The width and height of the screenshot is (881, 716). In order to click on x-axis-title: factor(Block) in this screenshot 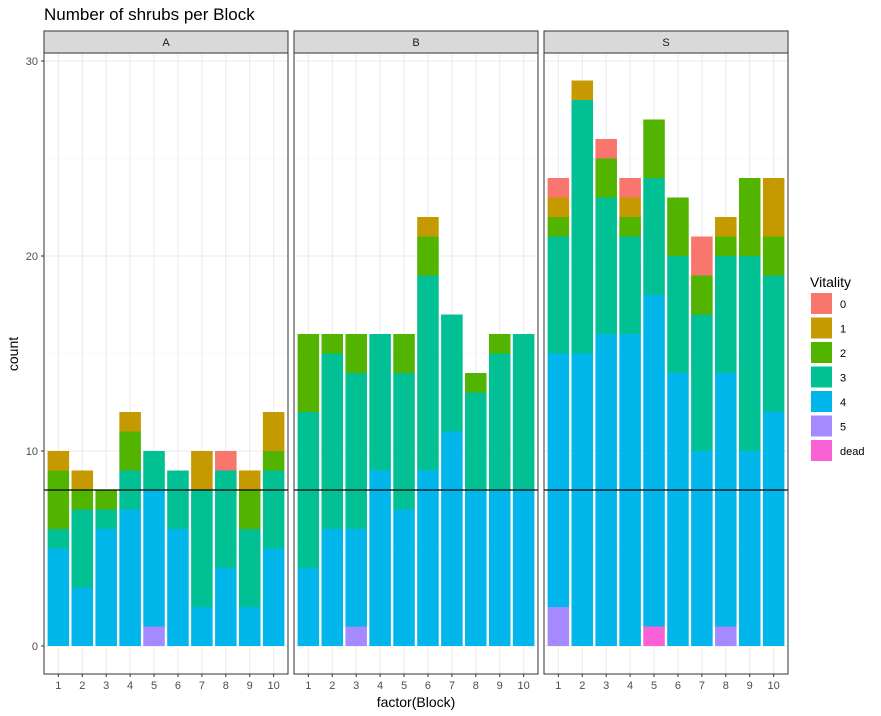, I will do `click(416, 702)`.